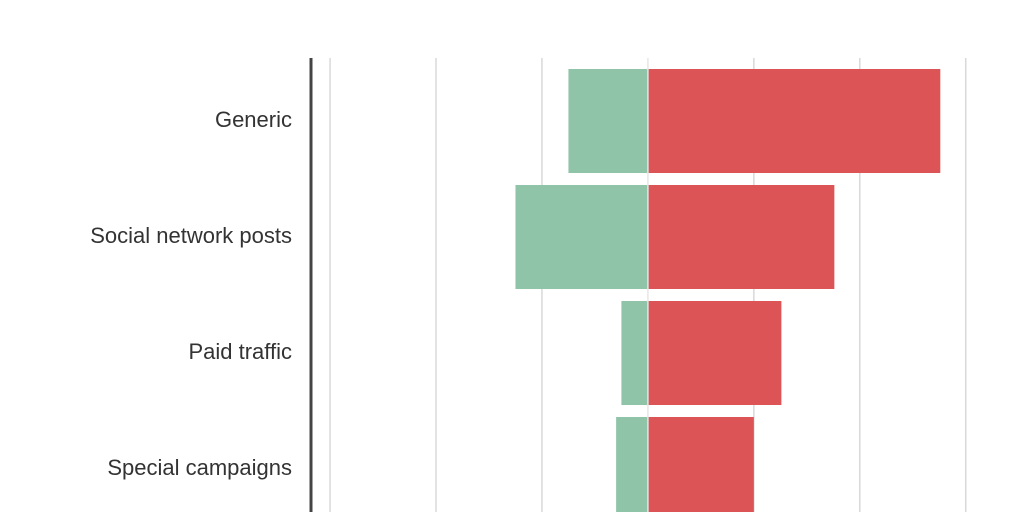 This screenshot has height=512, width=1024. What do you see at coordinates (199, 467) in the screenshot?
I see `category-label: Special campaigns` at bounding box center [199, 467].